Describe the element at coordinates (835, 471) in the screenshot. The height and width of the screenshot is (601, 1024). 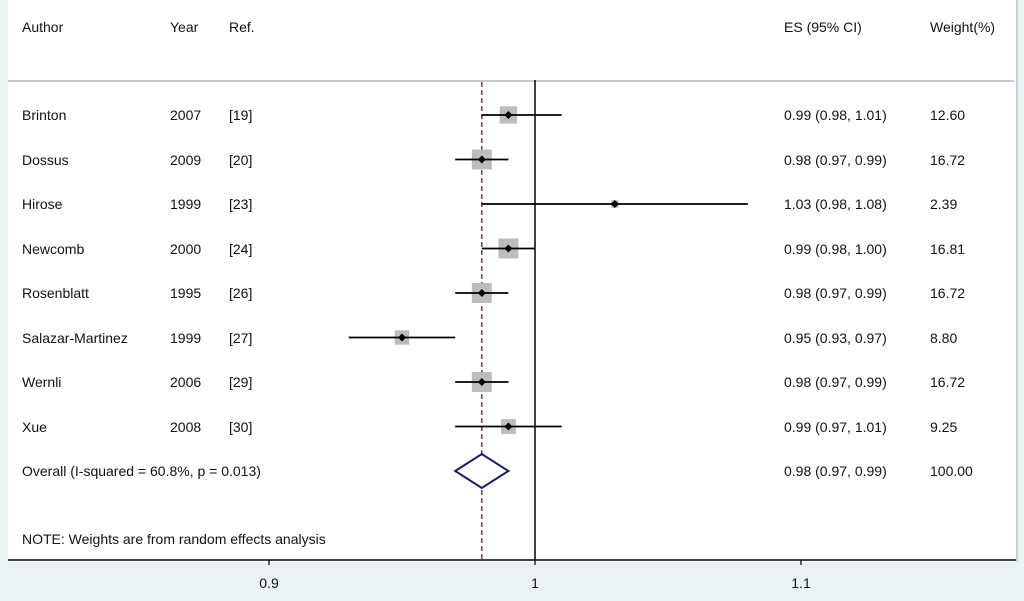
I see `overall-es: 0.98 (0.97, 0.99)` at that location.